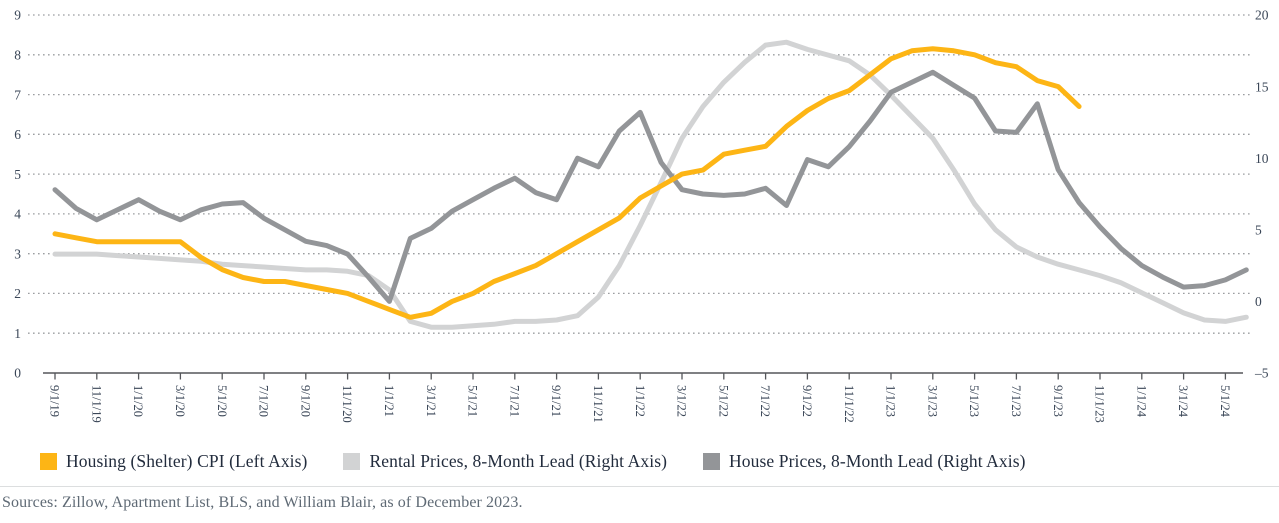 This screenshot has width=1279, height=523. Describe the element at coordinates (264, 401) in the screenshot. I see `x-axis-tick-label: 7/1/20` at that location.